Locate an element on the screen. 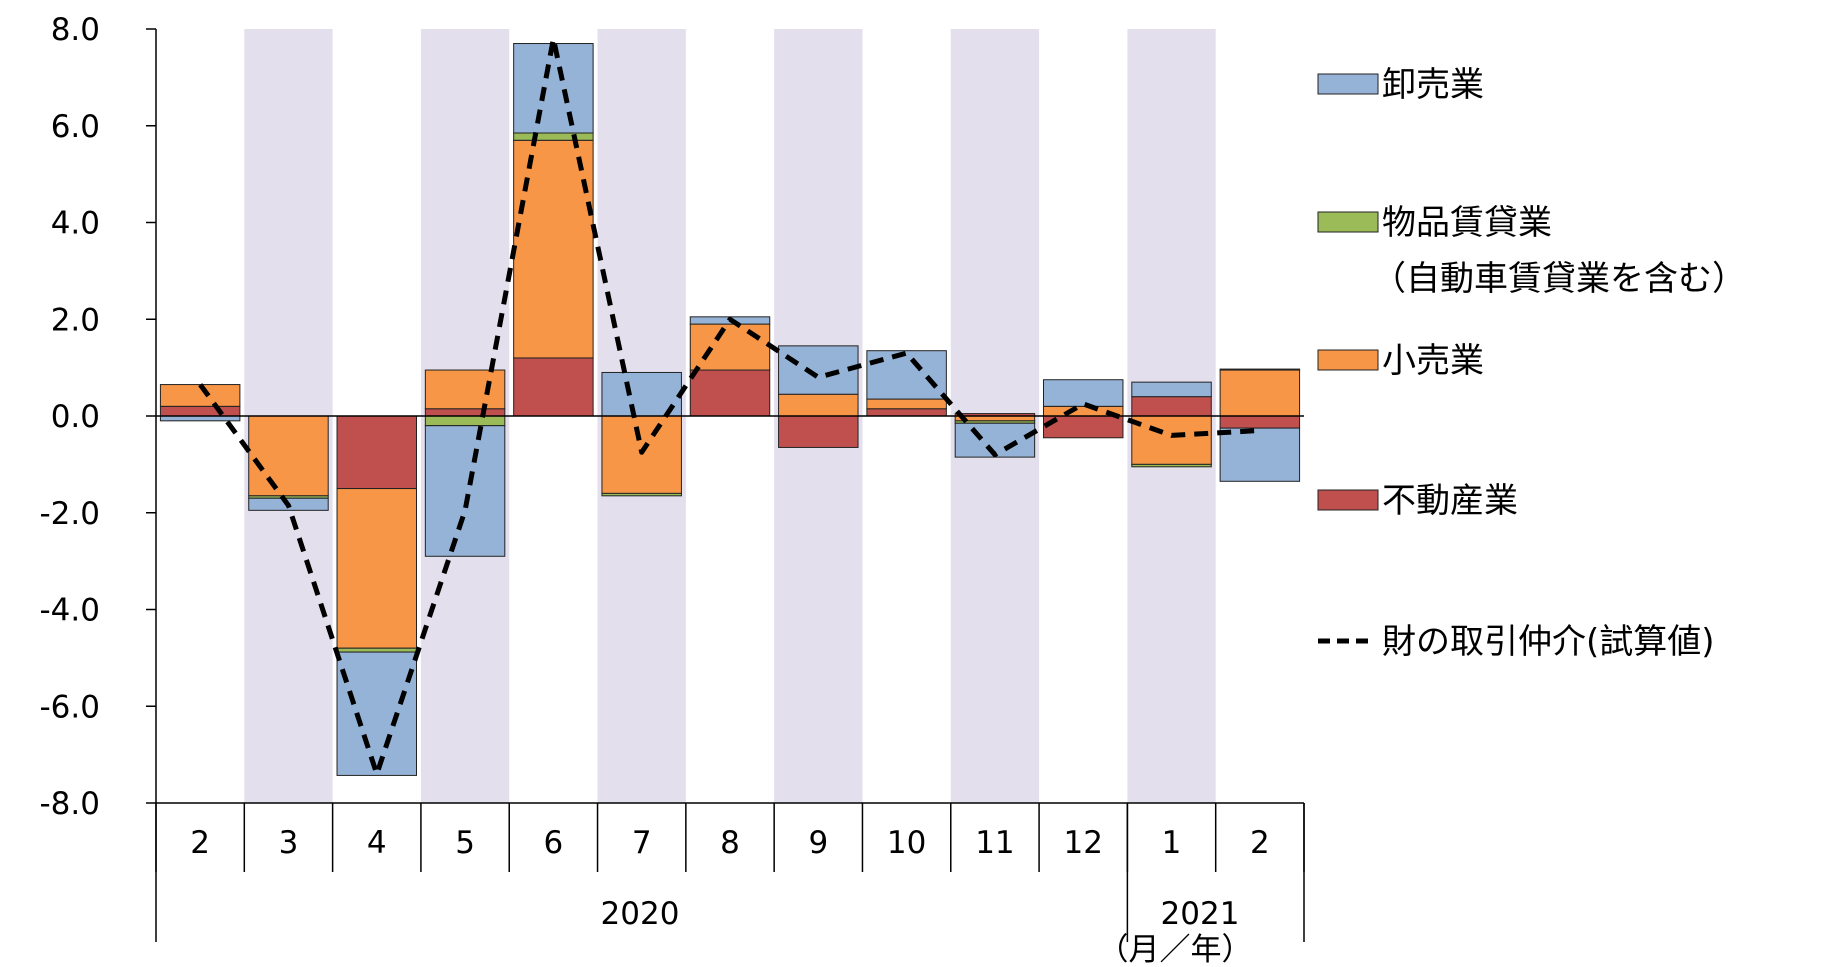  bar-segment-s3-c12 is located at coordinates (1260, 454).